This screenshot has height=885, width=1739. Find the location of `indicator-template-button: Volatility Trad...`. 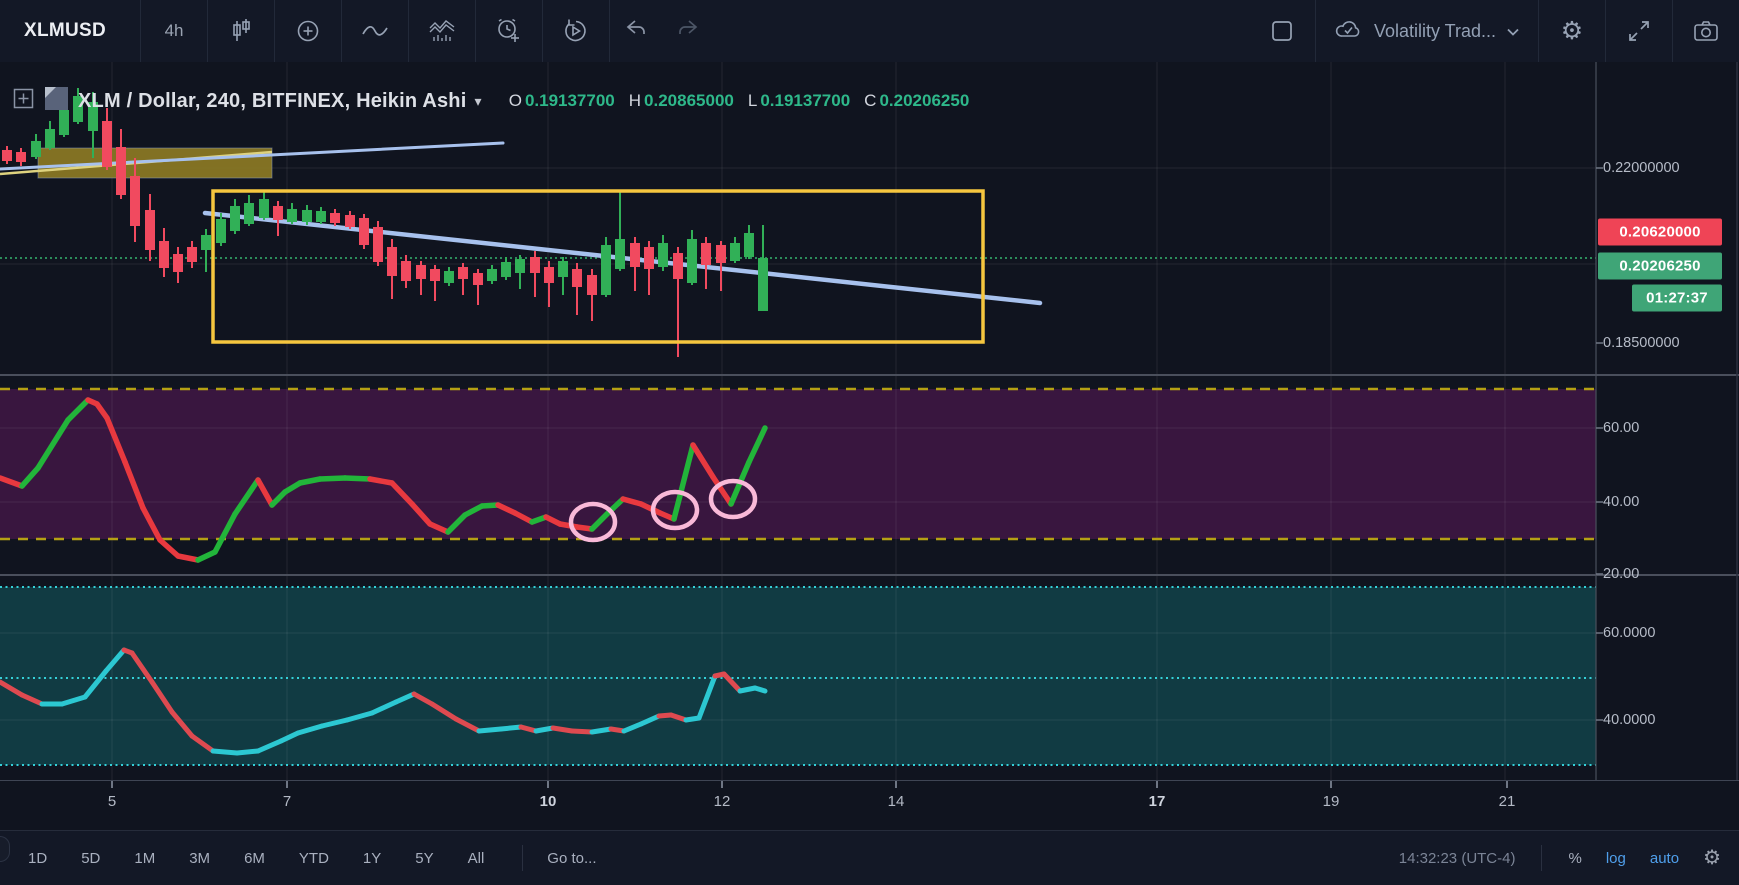

indicator-template-button: Volatility Trad... is located at coordinates (1426, 31).